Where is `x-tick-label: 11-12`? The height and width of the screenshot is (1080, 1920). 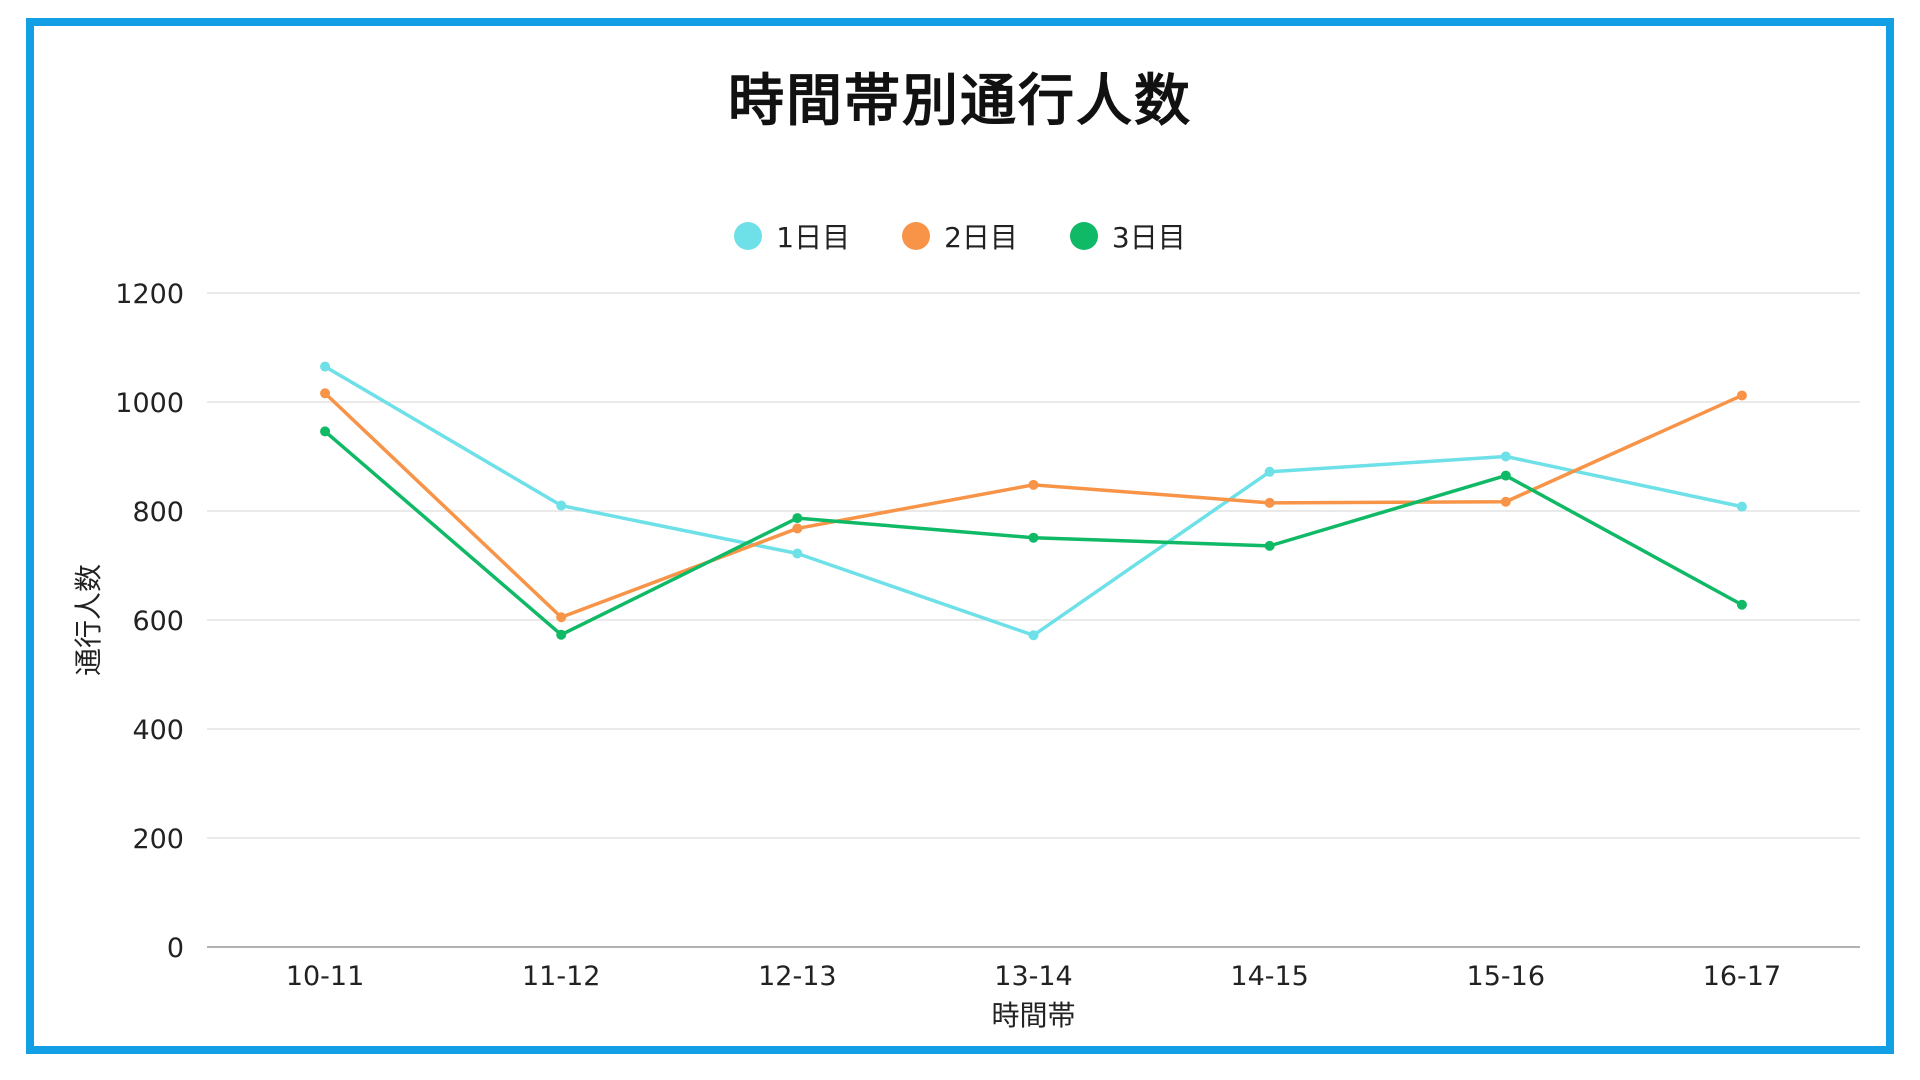
x-tick-label: 11-12 is located at coordinates (561, 976).